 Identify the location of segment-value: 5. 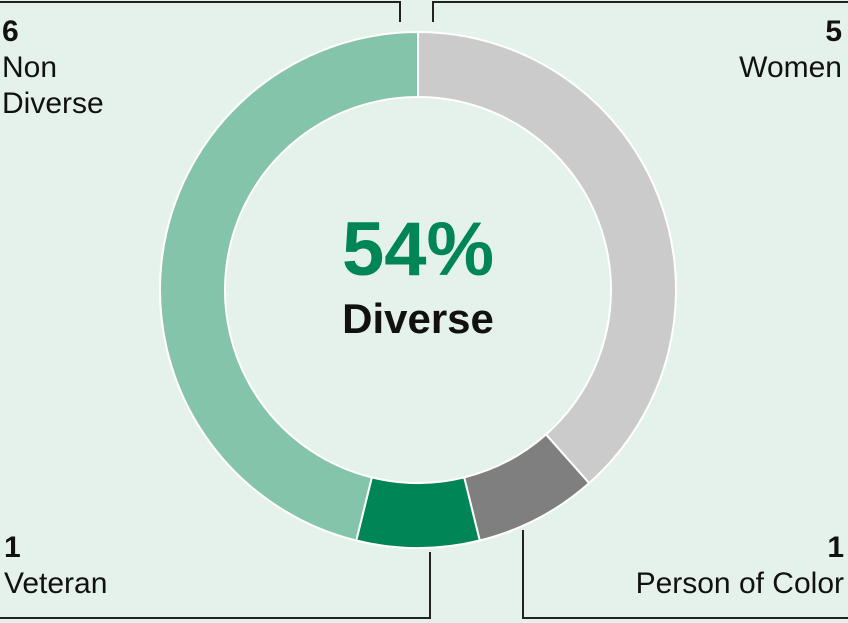
(833, 31).